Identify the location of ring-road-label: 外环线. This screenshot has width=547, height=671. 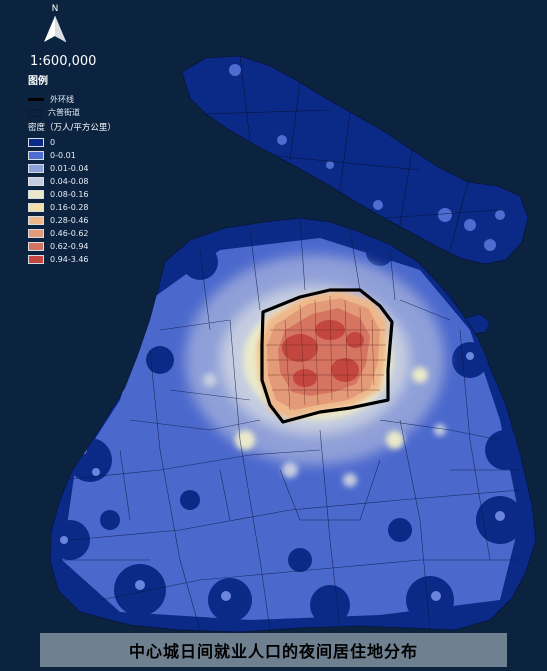
(62, 99).